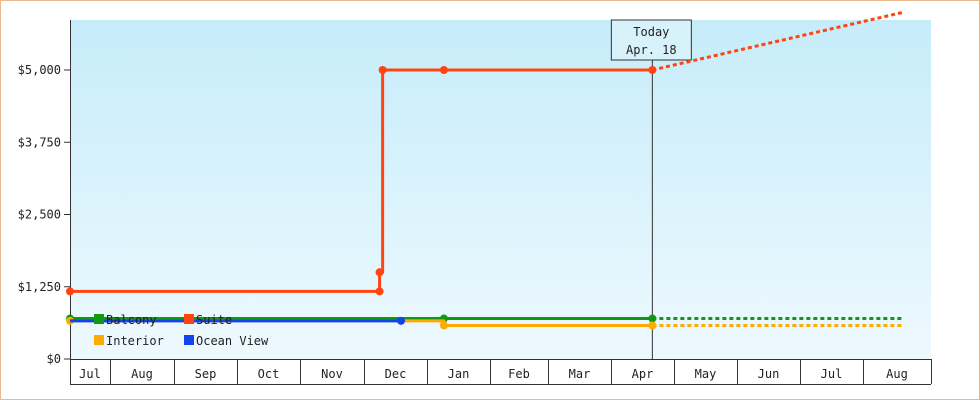 This screenshot has height=400, width=980. Describe the element at coordinates (396, 374) in the screenshot. I see `x-tick-label: Dec` at that location.